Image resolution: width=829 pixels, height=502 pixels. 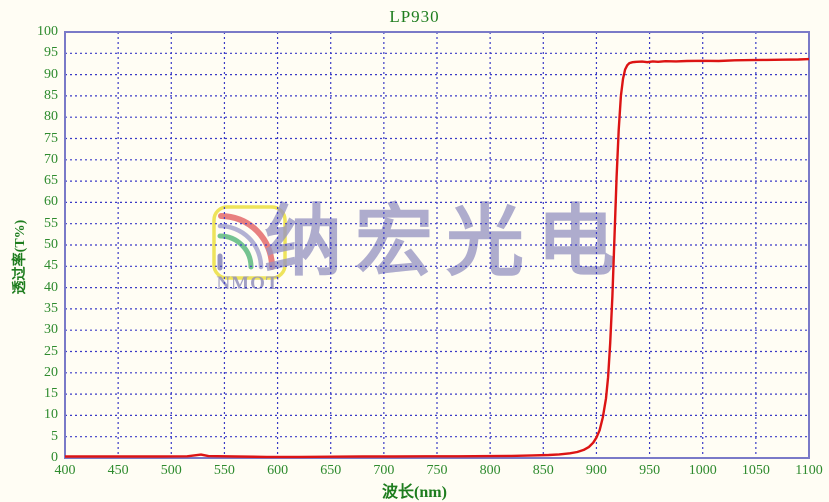 I want to click on y-tick-label: 55, so click(x=51, y=223).